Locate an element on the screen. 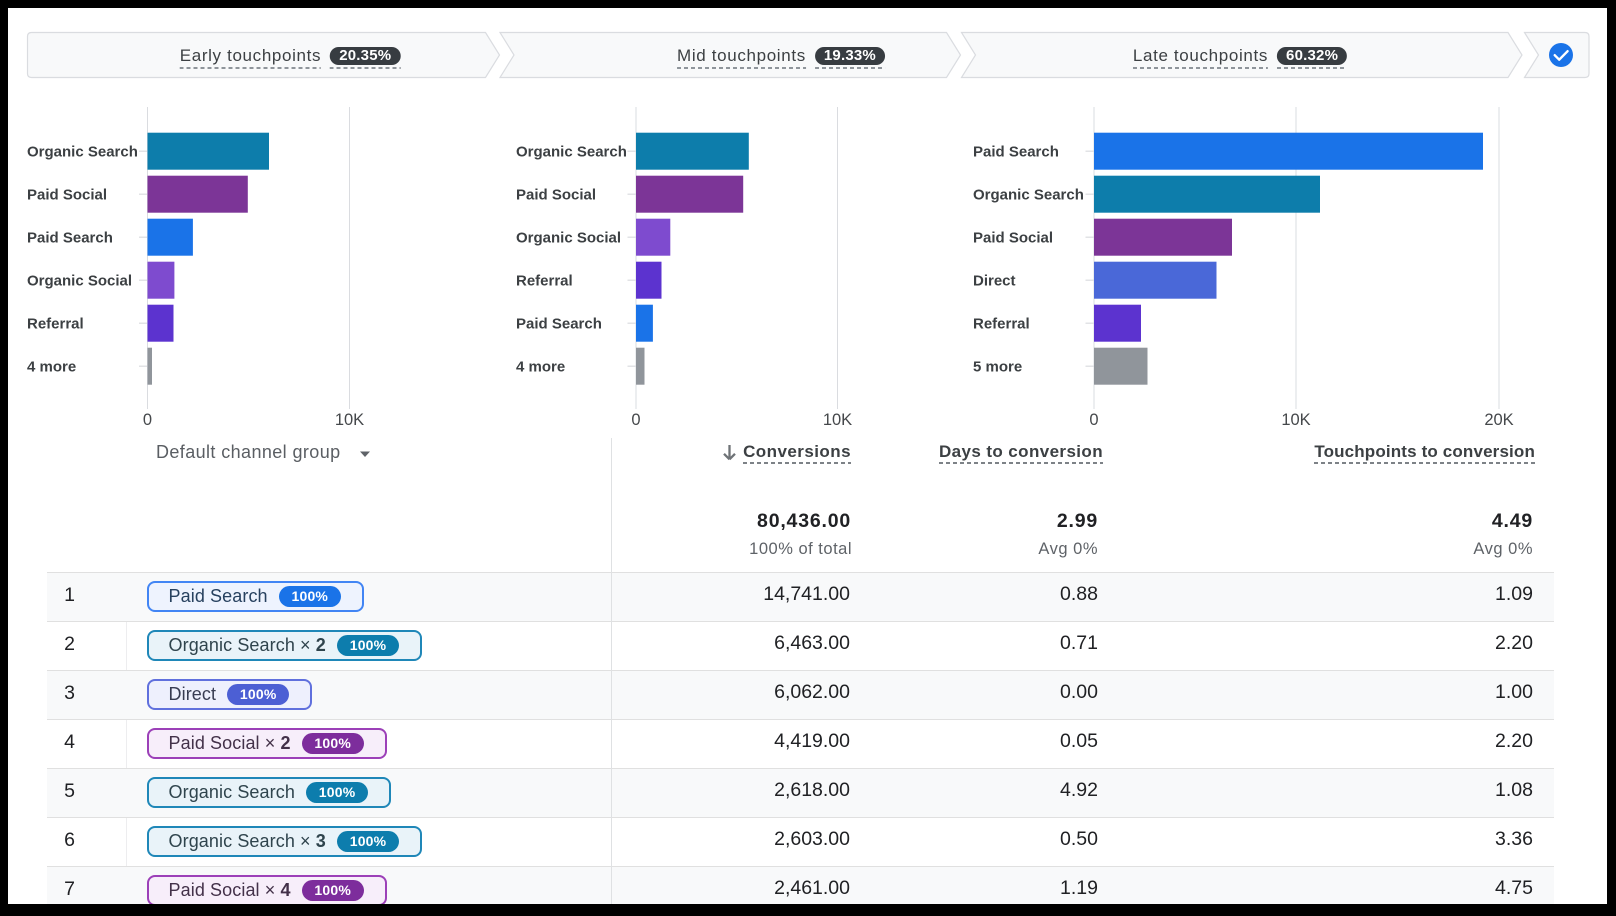 The height and width of the screenshot is (916, 1616). svg-text: 20K is located at coordinates (1498, 420).